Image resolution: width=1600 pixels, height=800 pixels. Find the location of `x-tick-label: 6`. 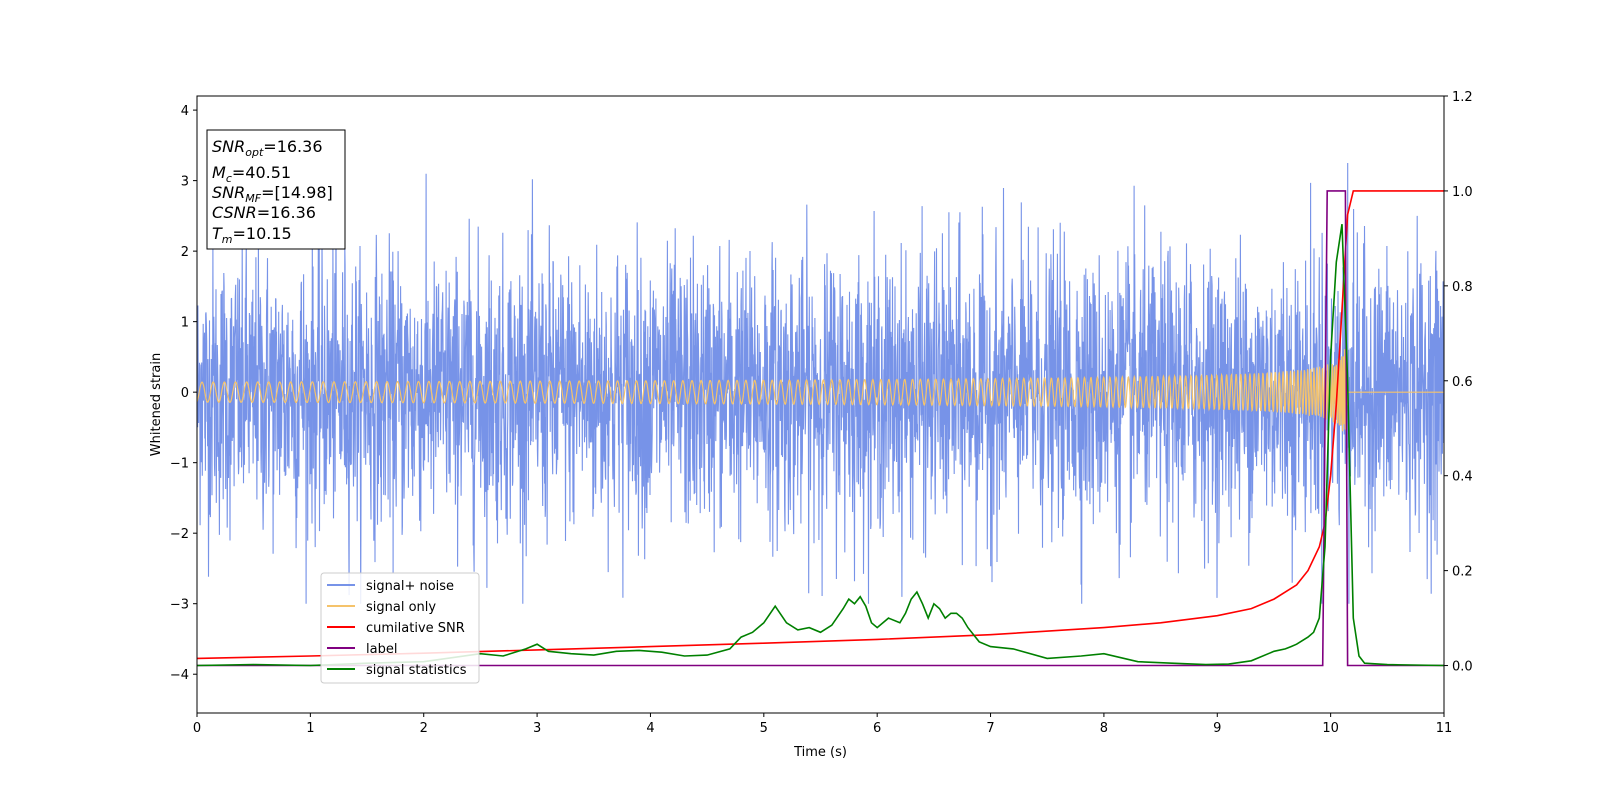

x-tick-label: 6 is located at coordinates (877, 728).